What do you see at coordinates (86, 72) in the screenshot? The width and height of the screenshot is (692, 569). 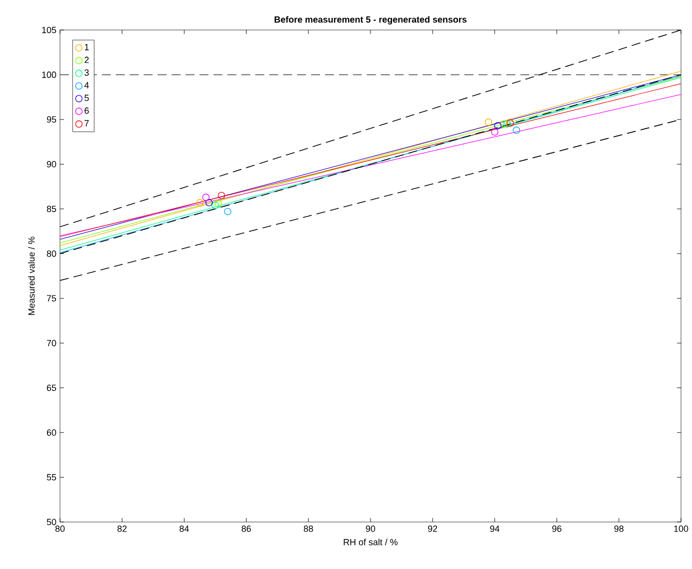 I see `legend-label: 3` at bounding box center [86, 72].